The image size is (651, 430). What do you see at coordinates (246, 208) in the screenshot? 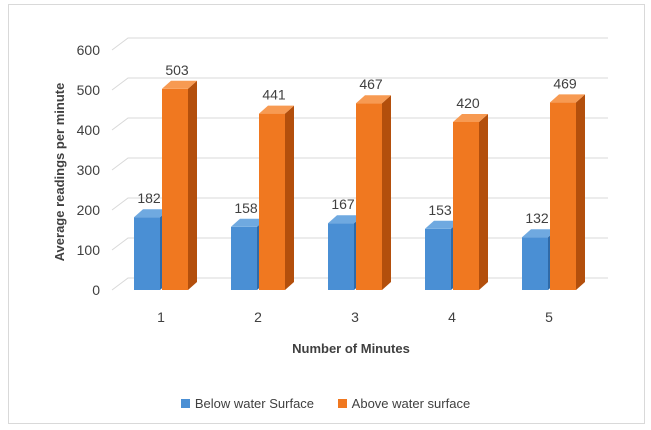
I see `data-label: 158` at bounding box center [246, 208].